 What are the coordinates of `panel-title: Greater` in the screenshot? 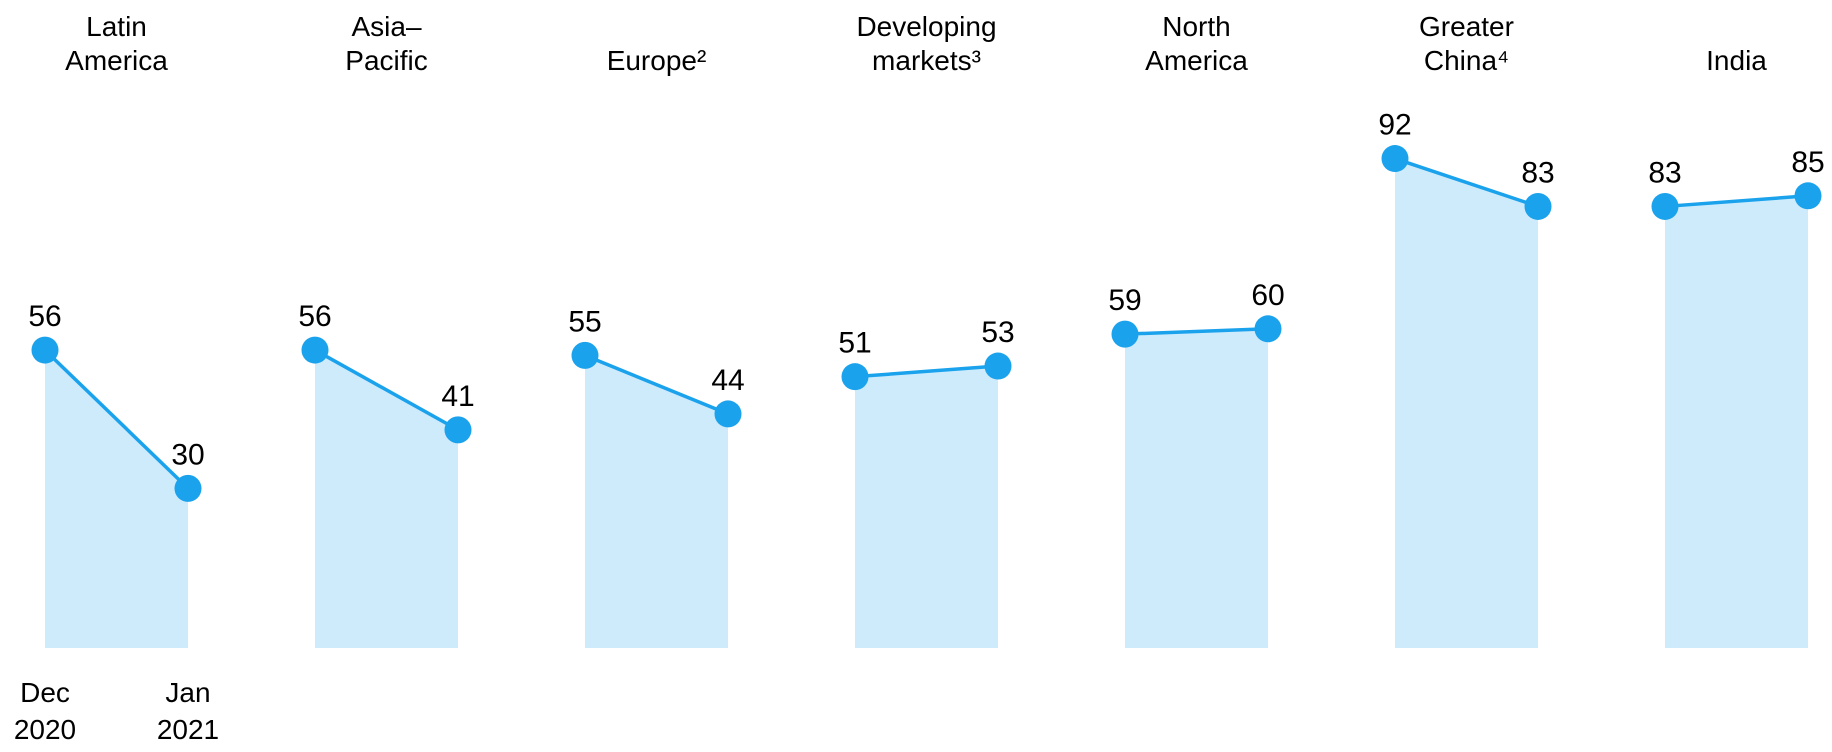 It's located at (1466, 26).